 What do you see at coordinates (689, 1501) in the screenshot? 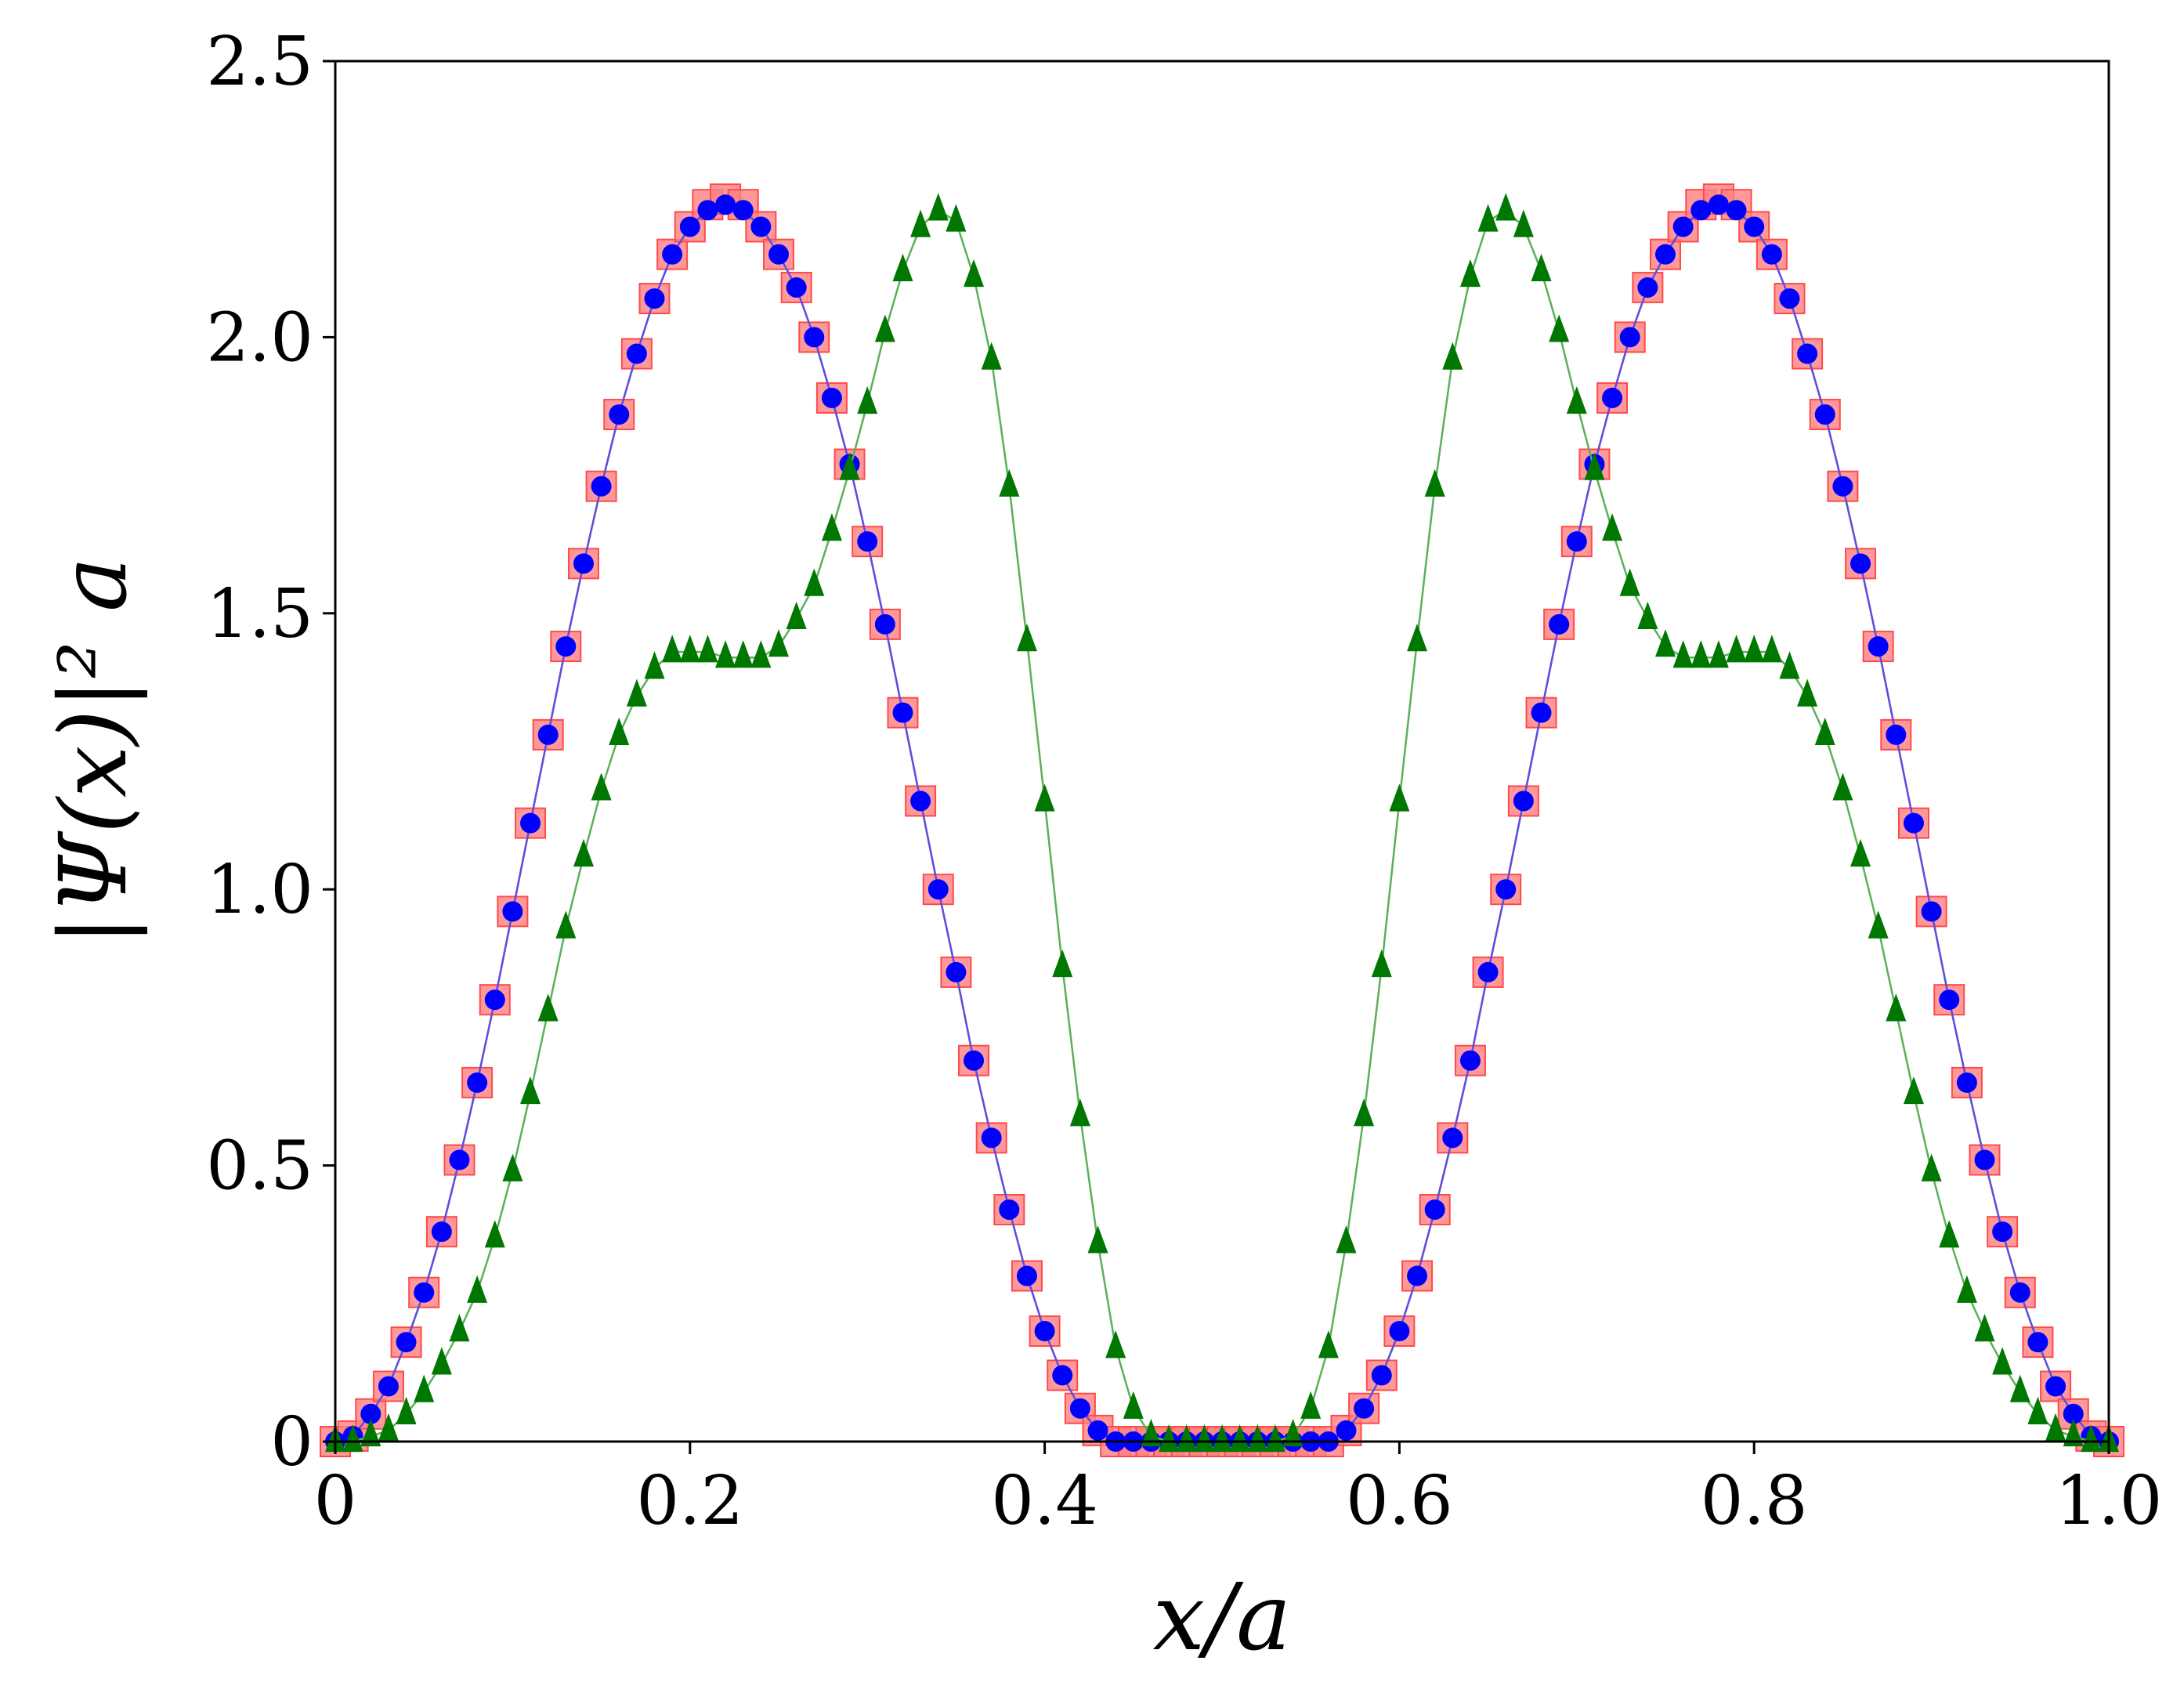
I see `x-tick-label: 0.2` at bounding box center [689, 1501].